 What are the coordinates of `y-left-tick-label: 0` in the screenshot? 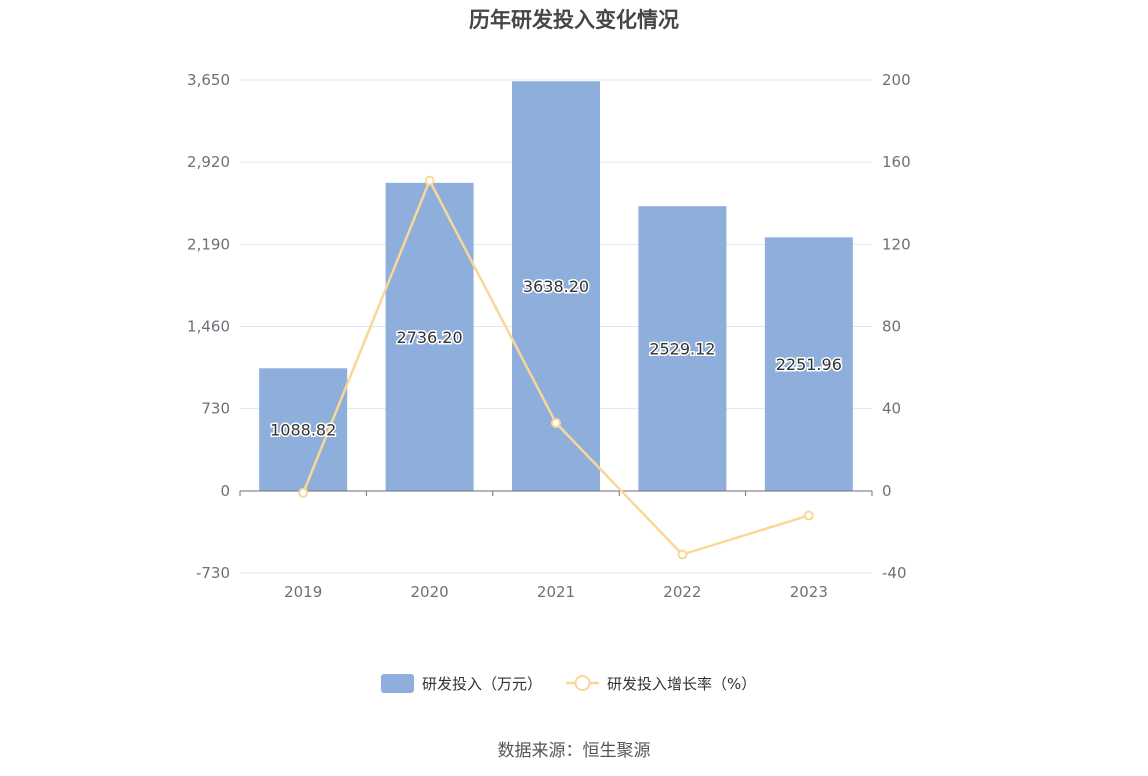 It's located at (225, 491).